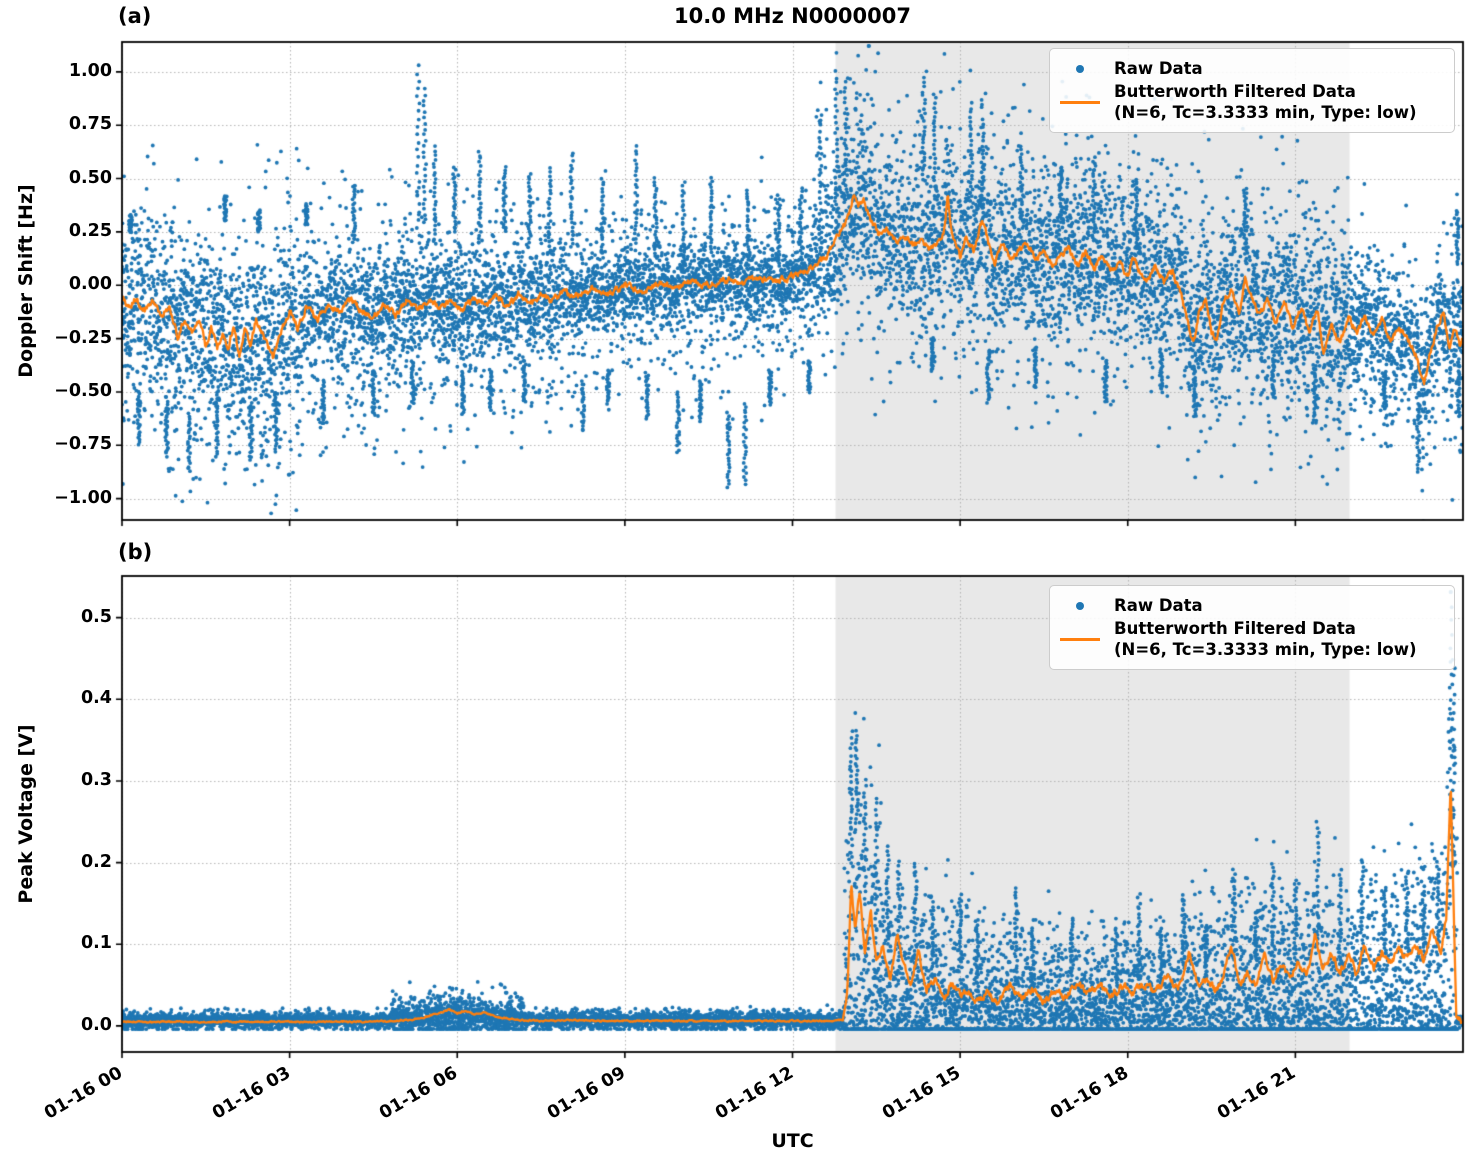  I want to click on panel-b-label: (b), so click(135, 552).